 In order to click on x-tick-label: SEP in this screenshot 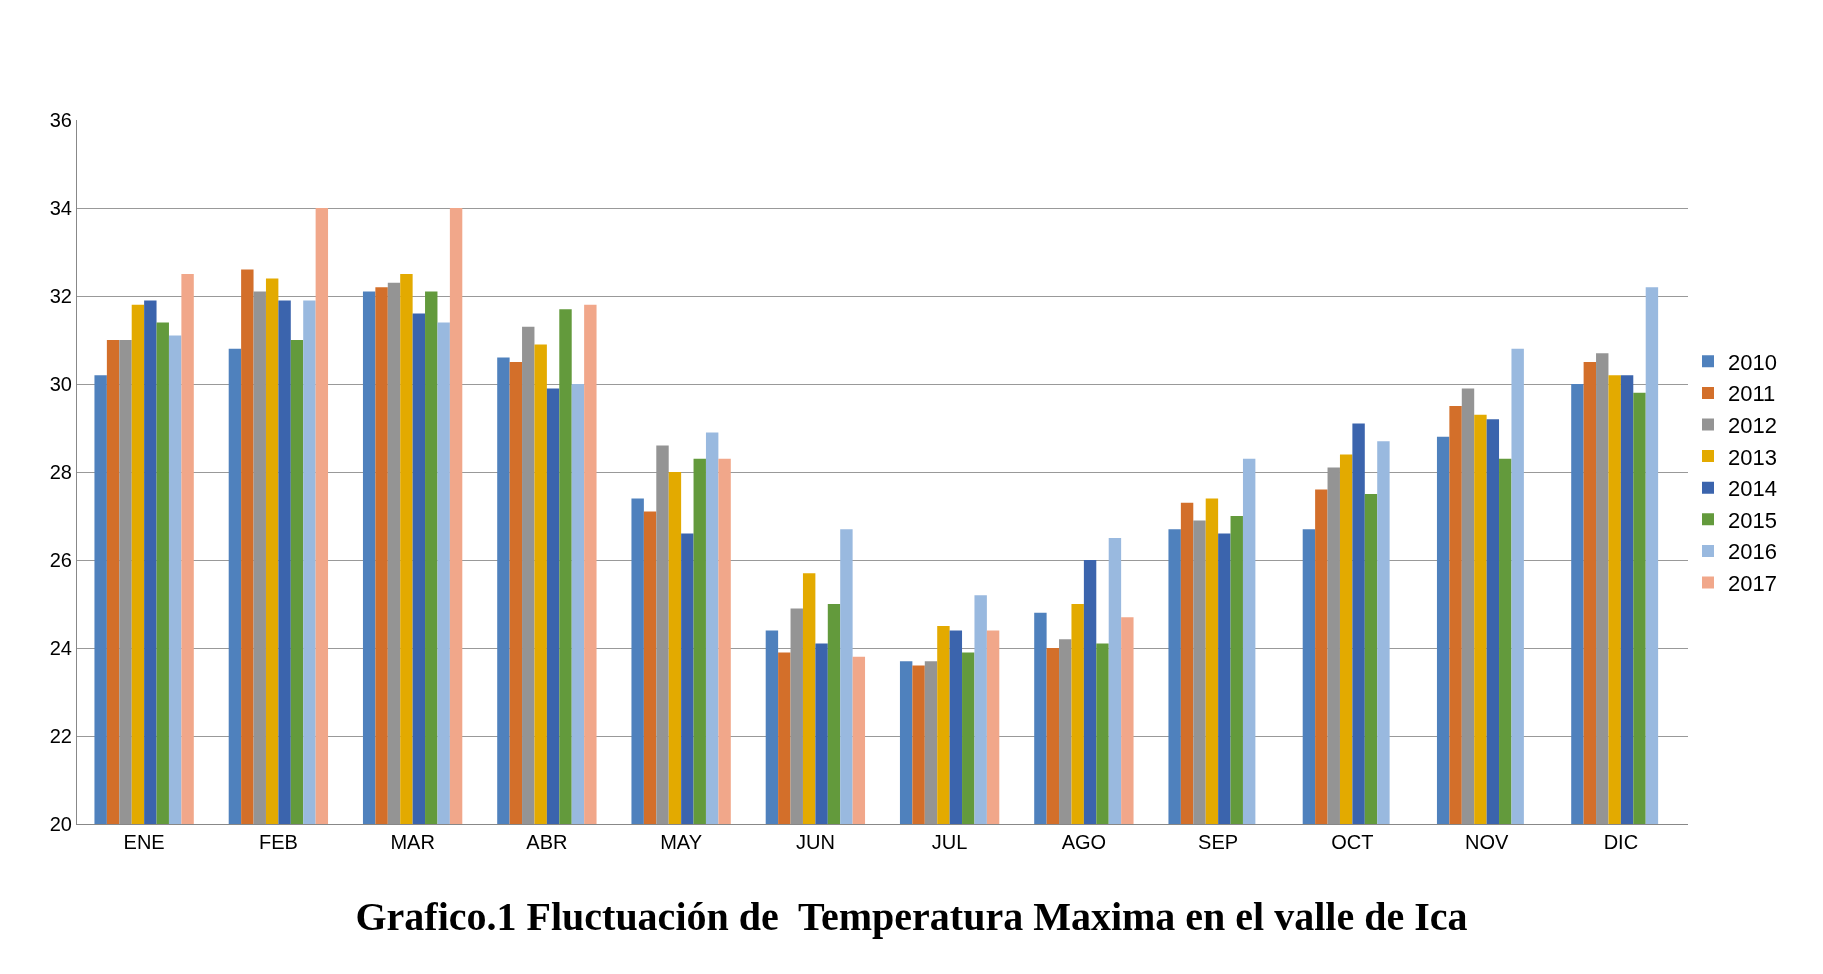, I will do `click(1218, 842)`.